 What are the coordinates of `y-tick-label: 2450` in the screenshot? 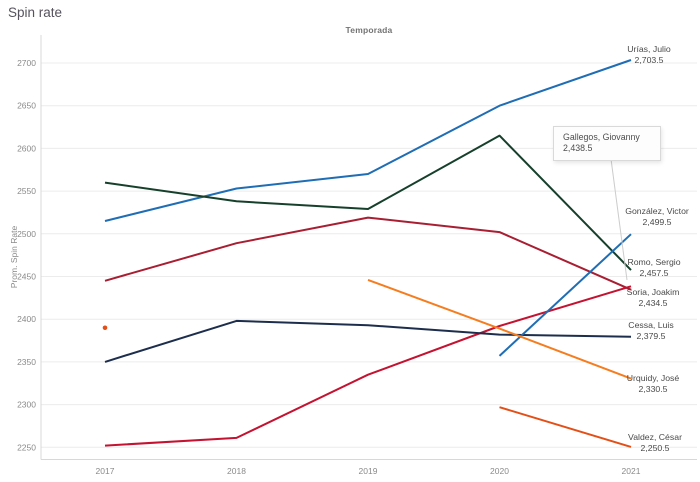 It's located at (26, 277).